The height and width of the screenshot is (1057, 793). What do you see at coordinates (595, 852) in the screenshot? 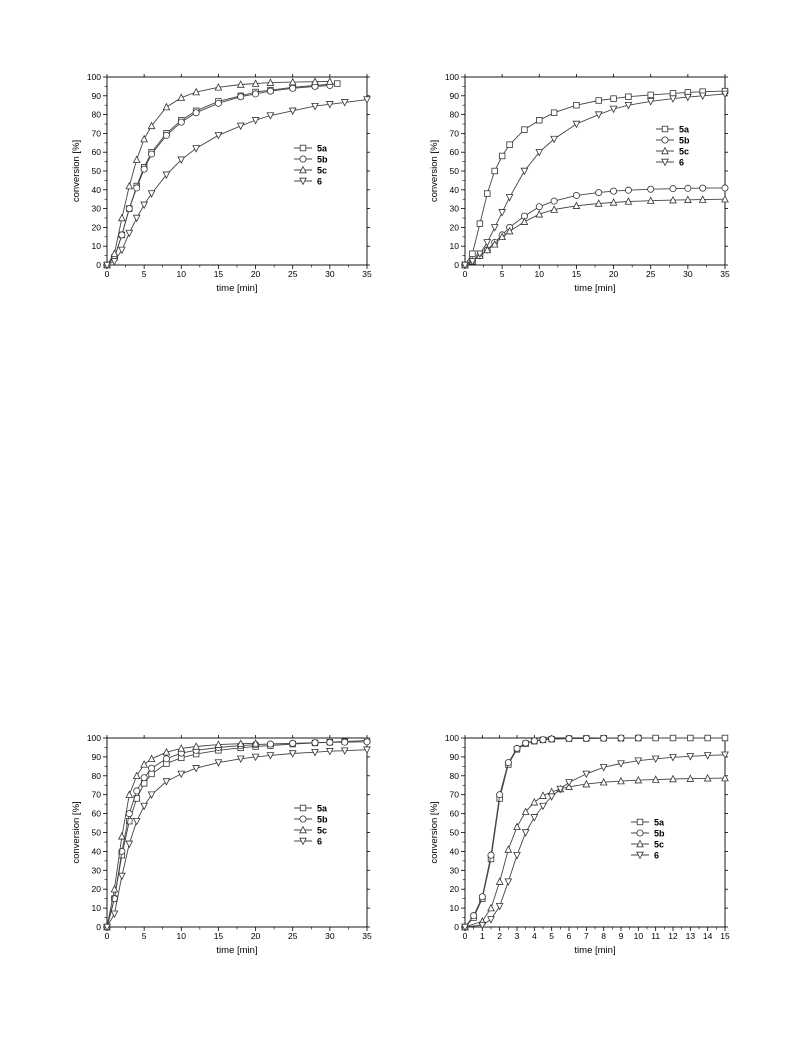
I see `series-line-5c` at bounding box center [595, 852].